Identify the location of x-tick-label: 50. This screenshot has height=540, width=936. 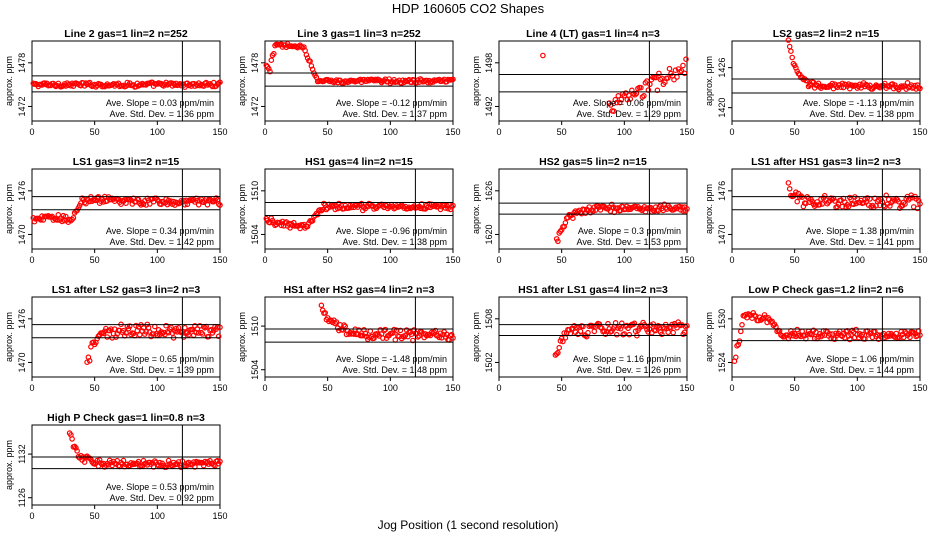
(328, 132).